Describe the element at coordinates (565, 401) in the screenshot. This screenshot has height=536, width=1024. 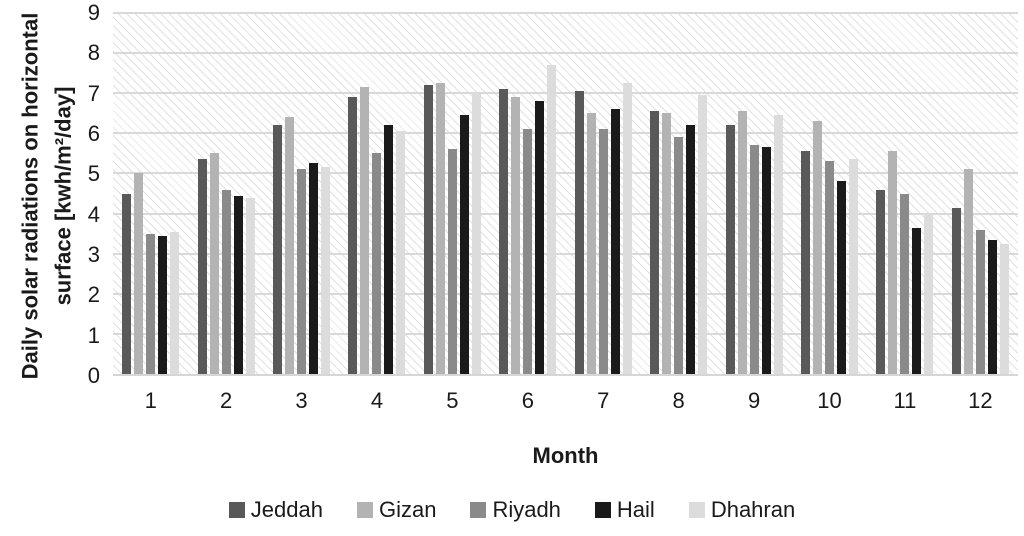
I see `x-axis-tick-labels: 1 2 3 4 5 6 7 8 9 10 11 12` at that location.